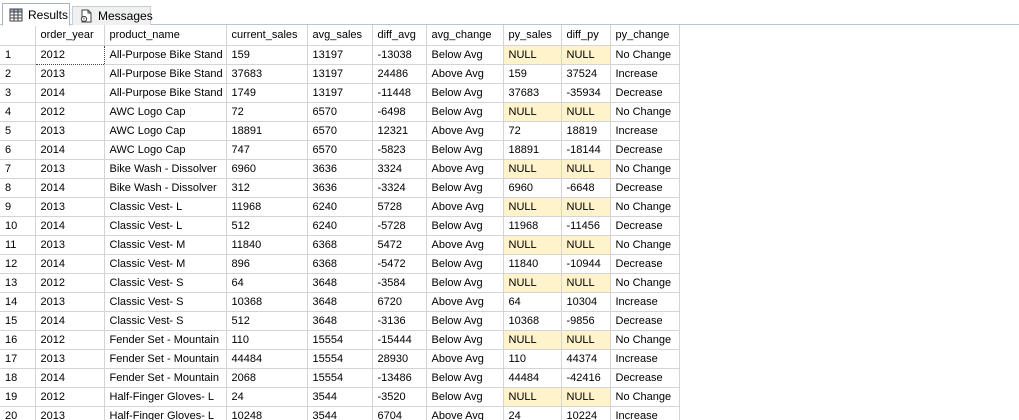 This screenshot has width=1019, height=420. I want to click on row-number: 8, so click(18, 188).